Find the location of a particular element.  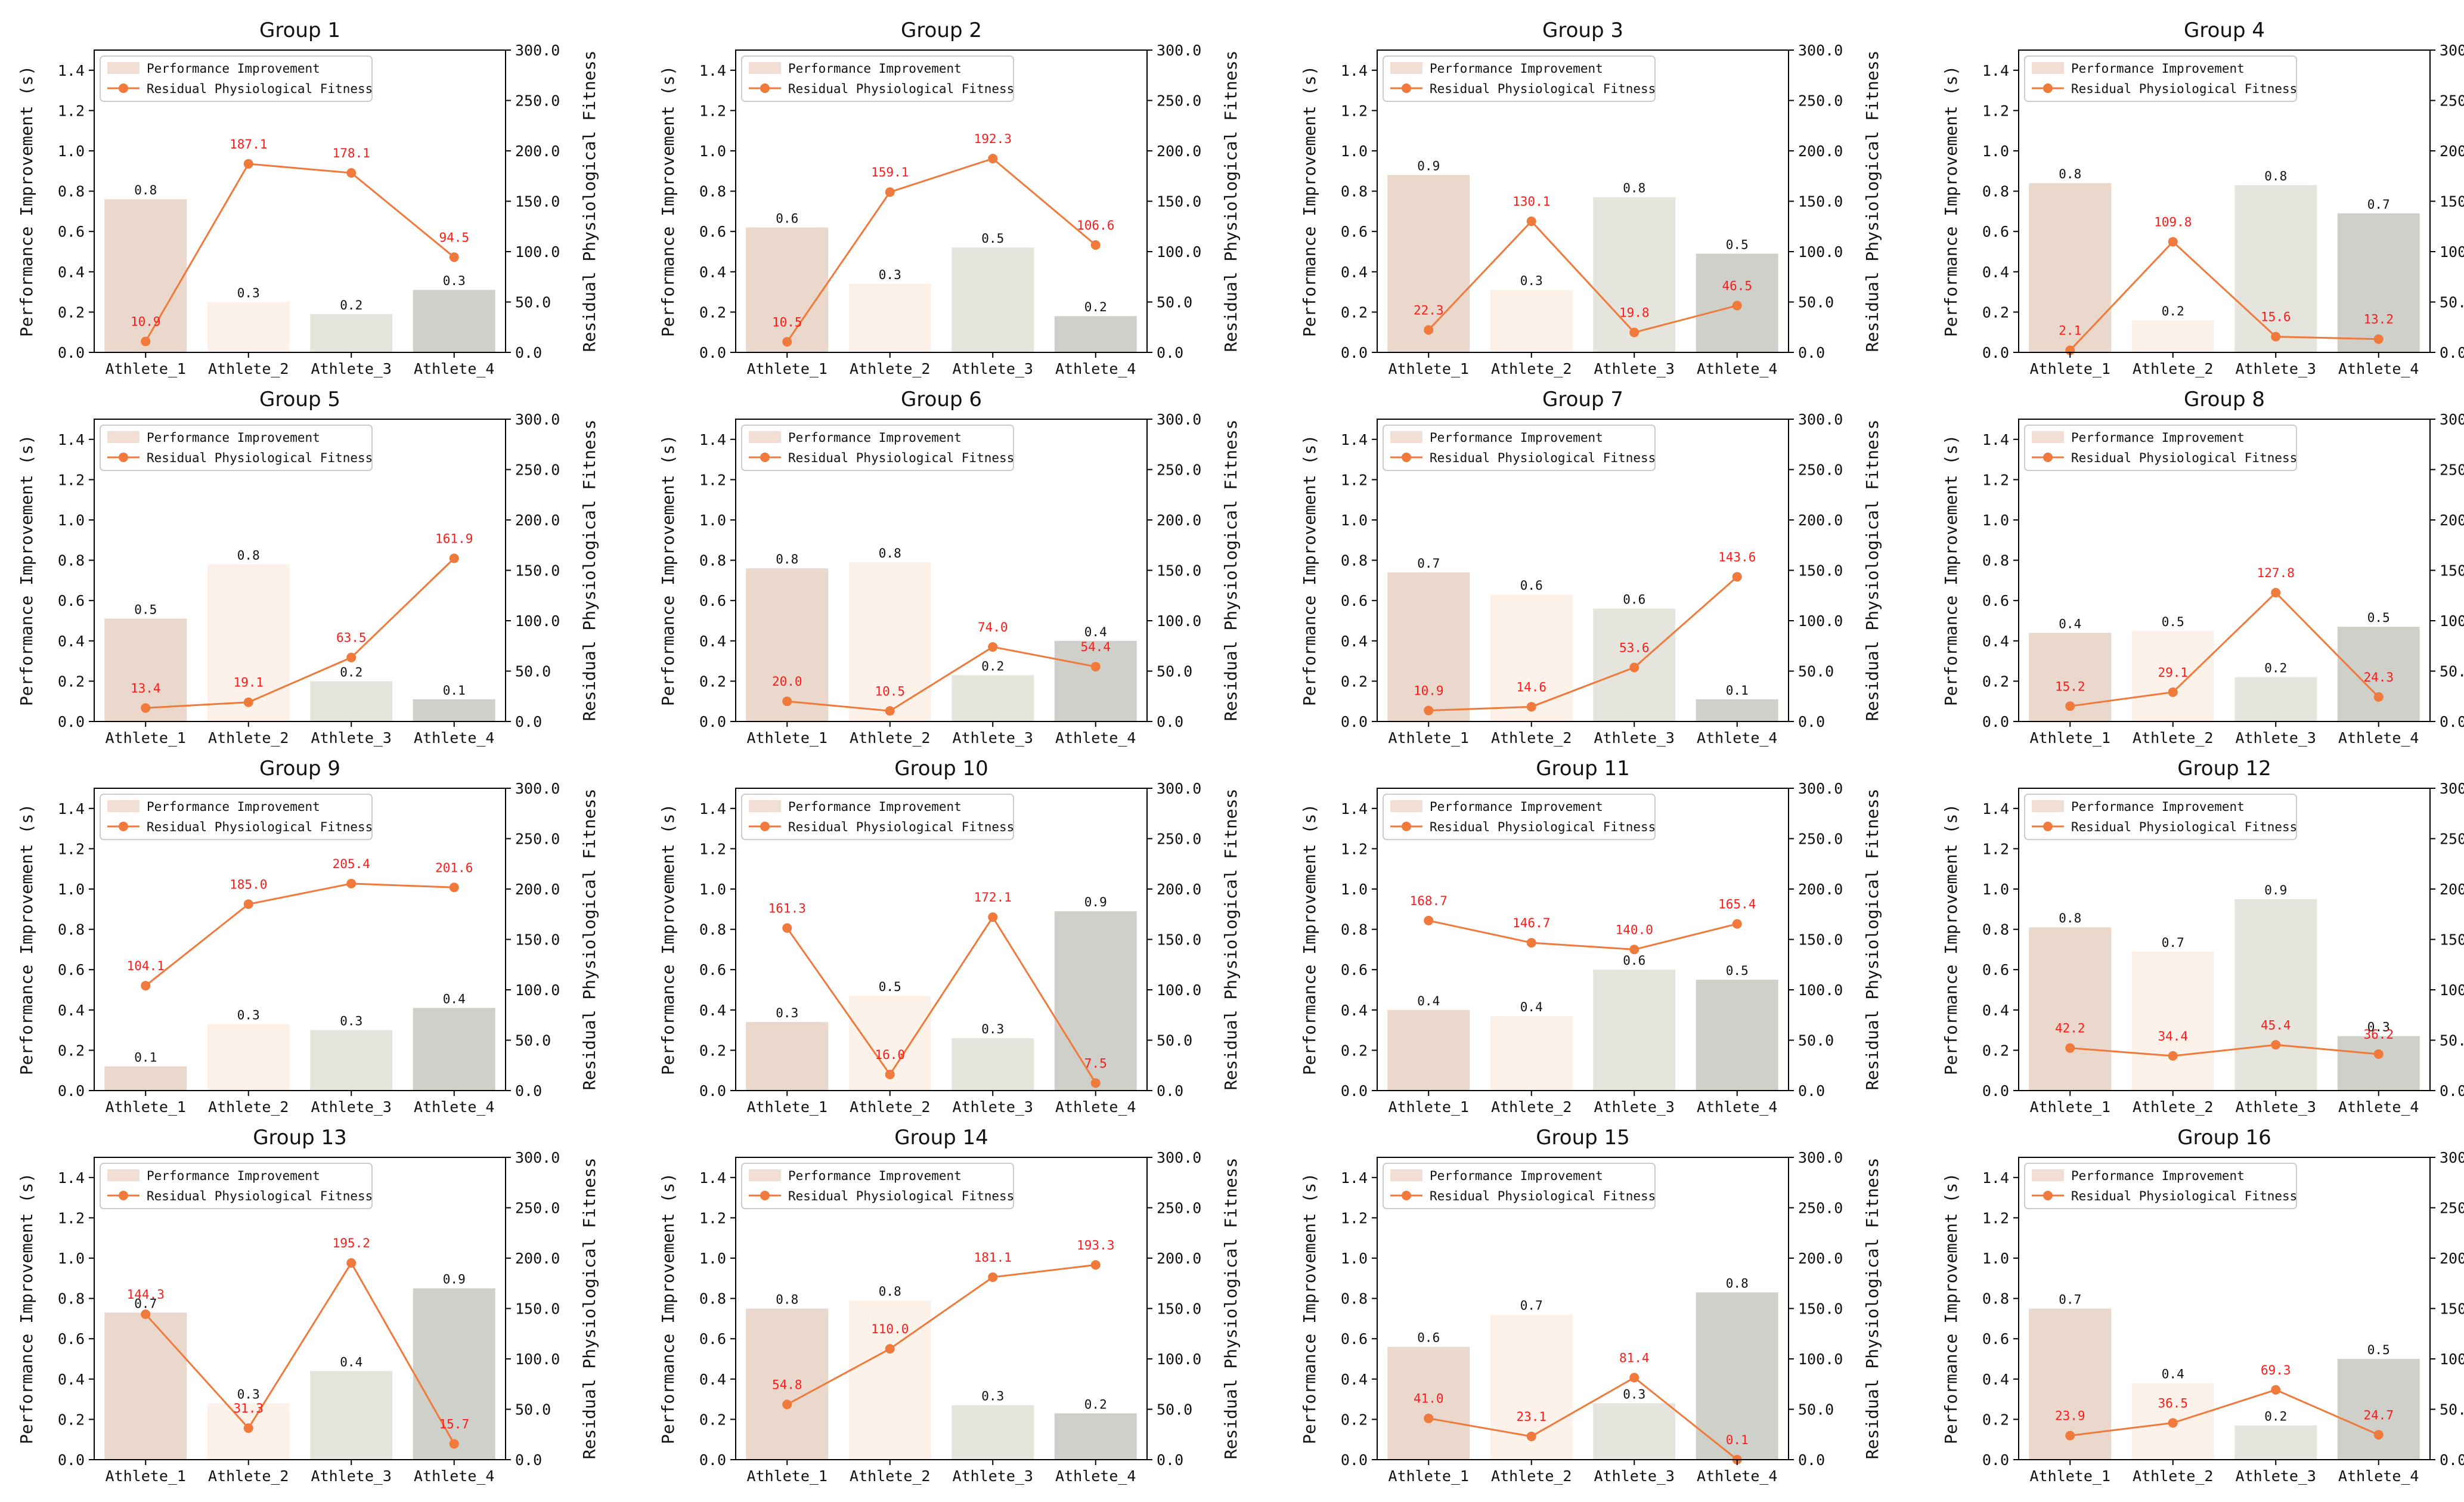

line-value-label: 10.5 is located at coordinates (890, 691).